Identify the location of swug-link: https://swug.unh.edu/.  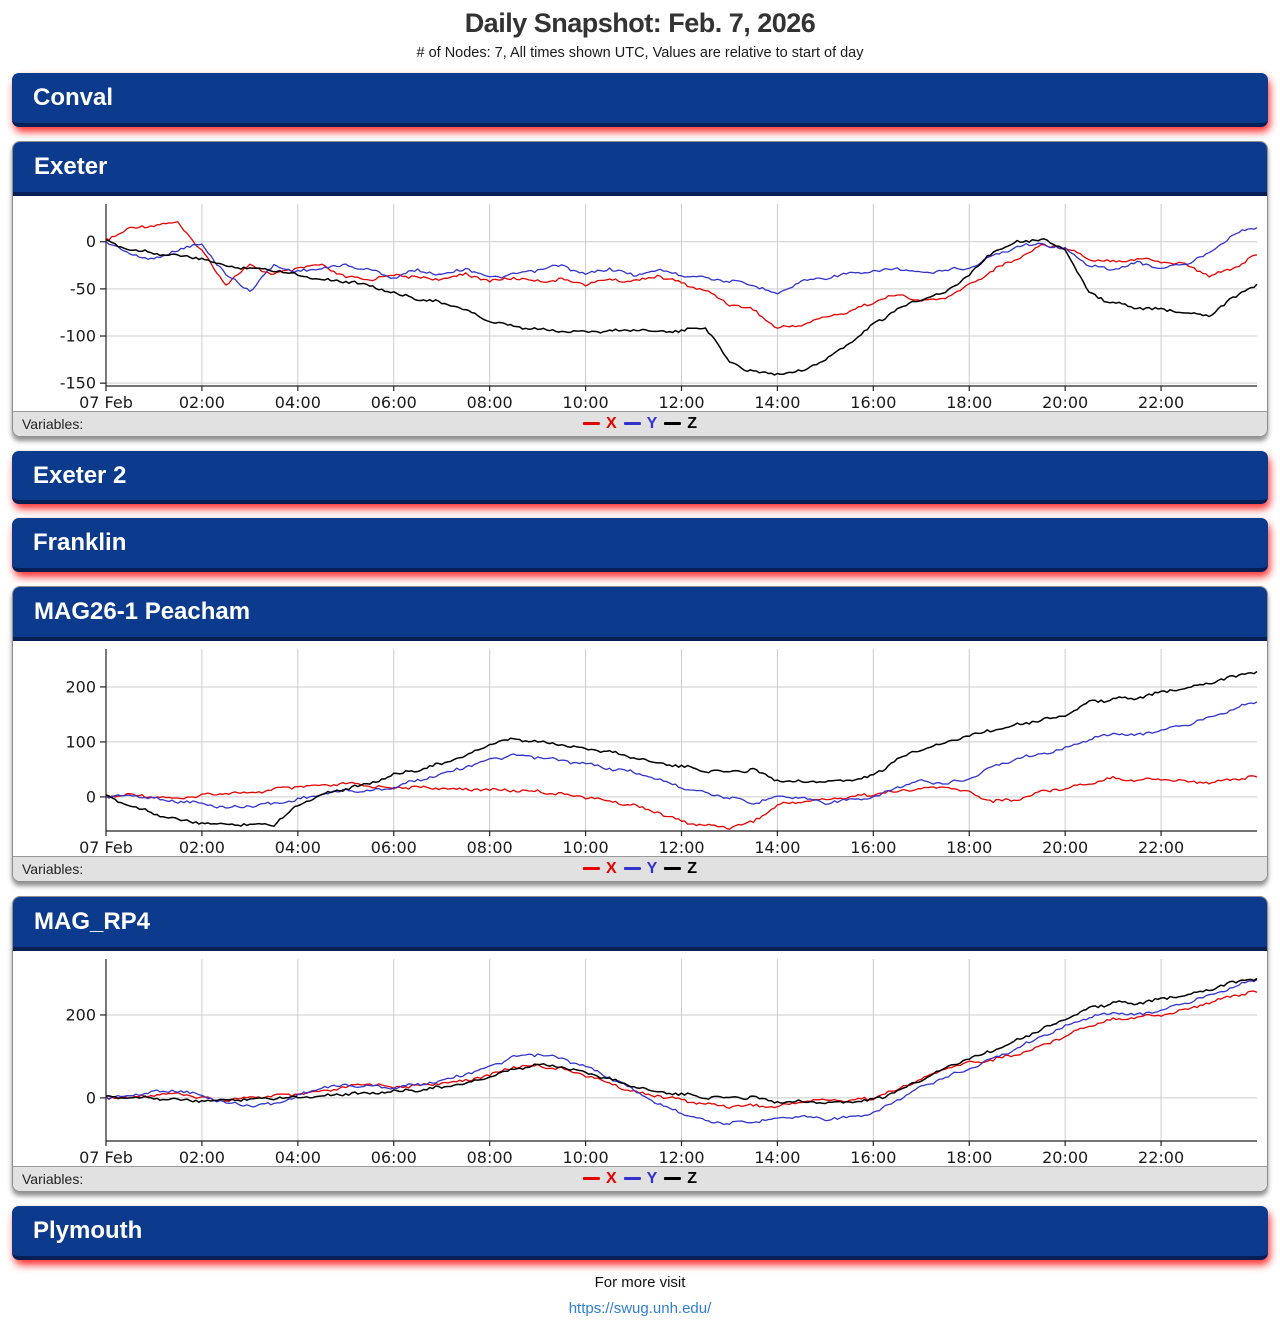
(640, 1308).